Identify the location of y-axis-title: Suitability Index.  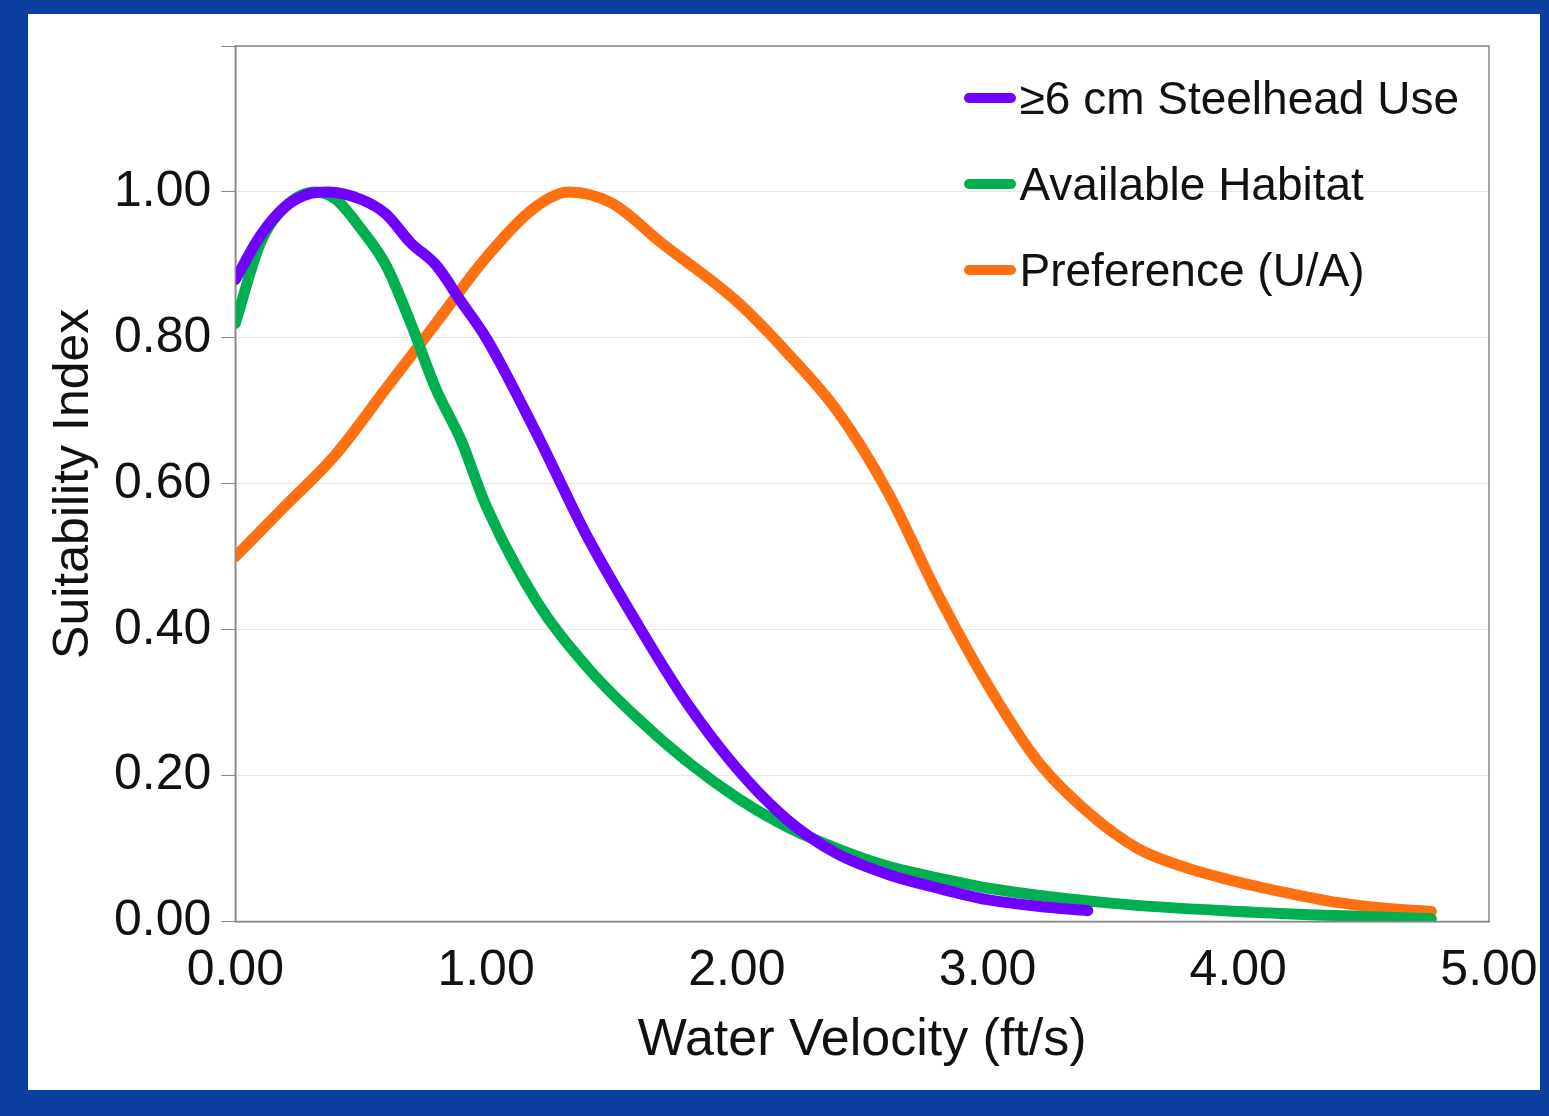
(70, 483).